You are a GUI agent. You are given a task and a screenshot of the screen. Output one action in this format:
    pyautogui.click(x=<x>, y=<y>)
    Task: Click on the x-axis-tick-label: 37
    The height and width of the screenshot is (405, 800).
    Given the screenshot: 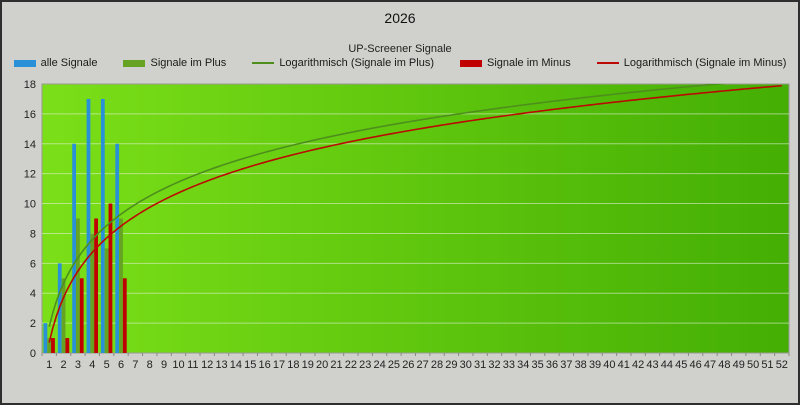 What is the action you would take?
    pyautogui.click(x=566, y=365)
    